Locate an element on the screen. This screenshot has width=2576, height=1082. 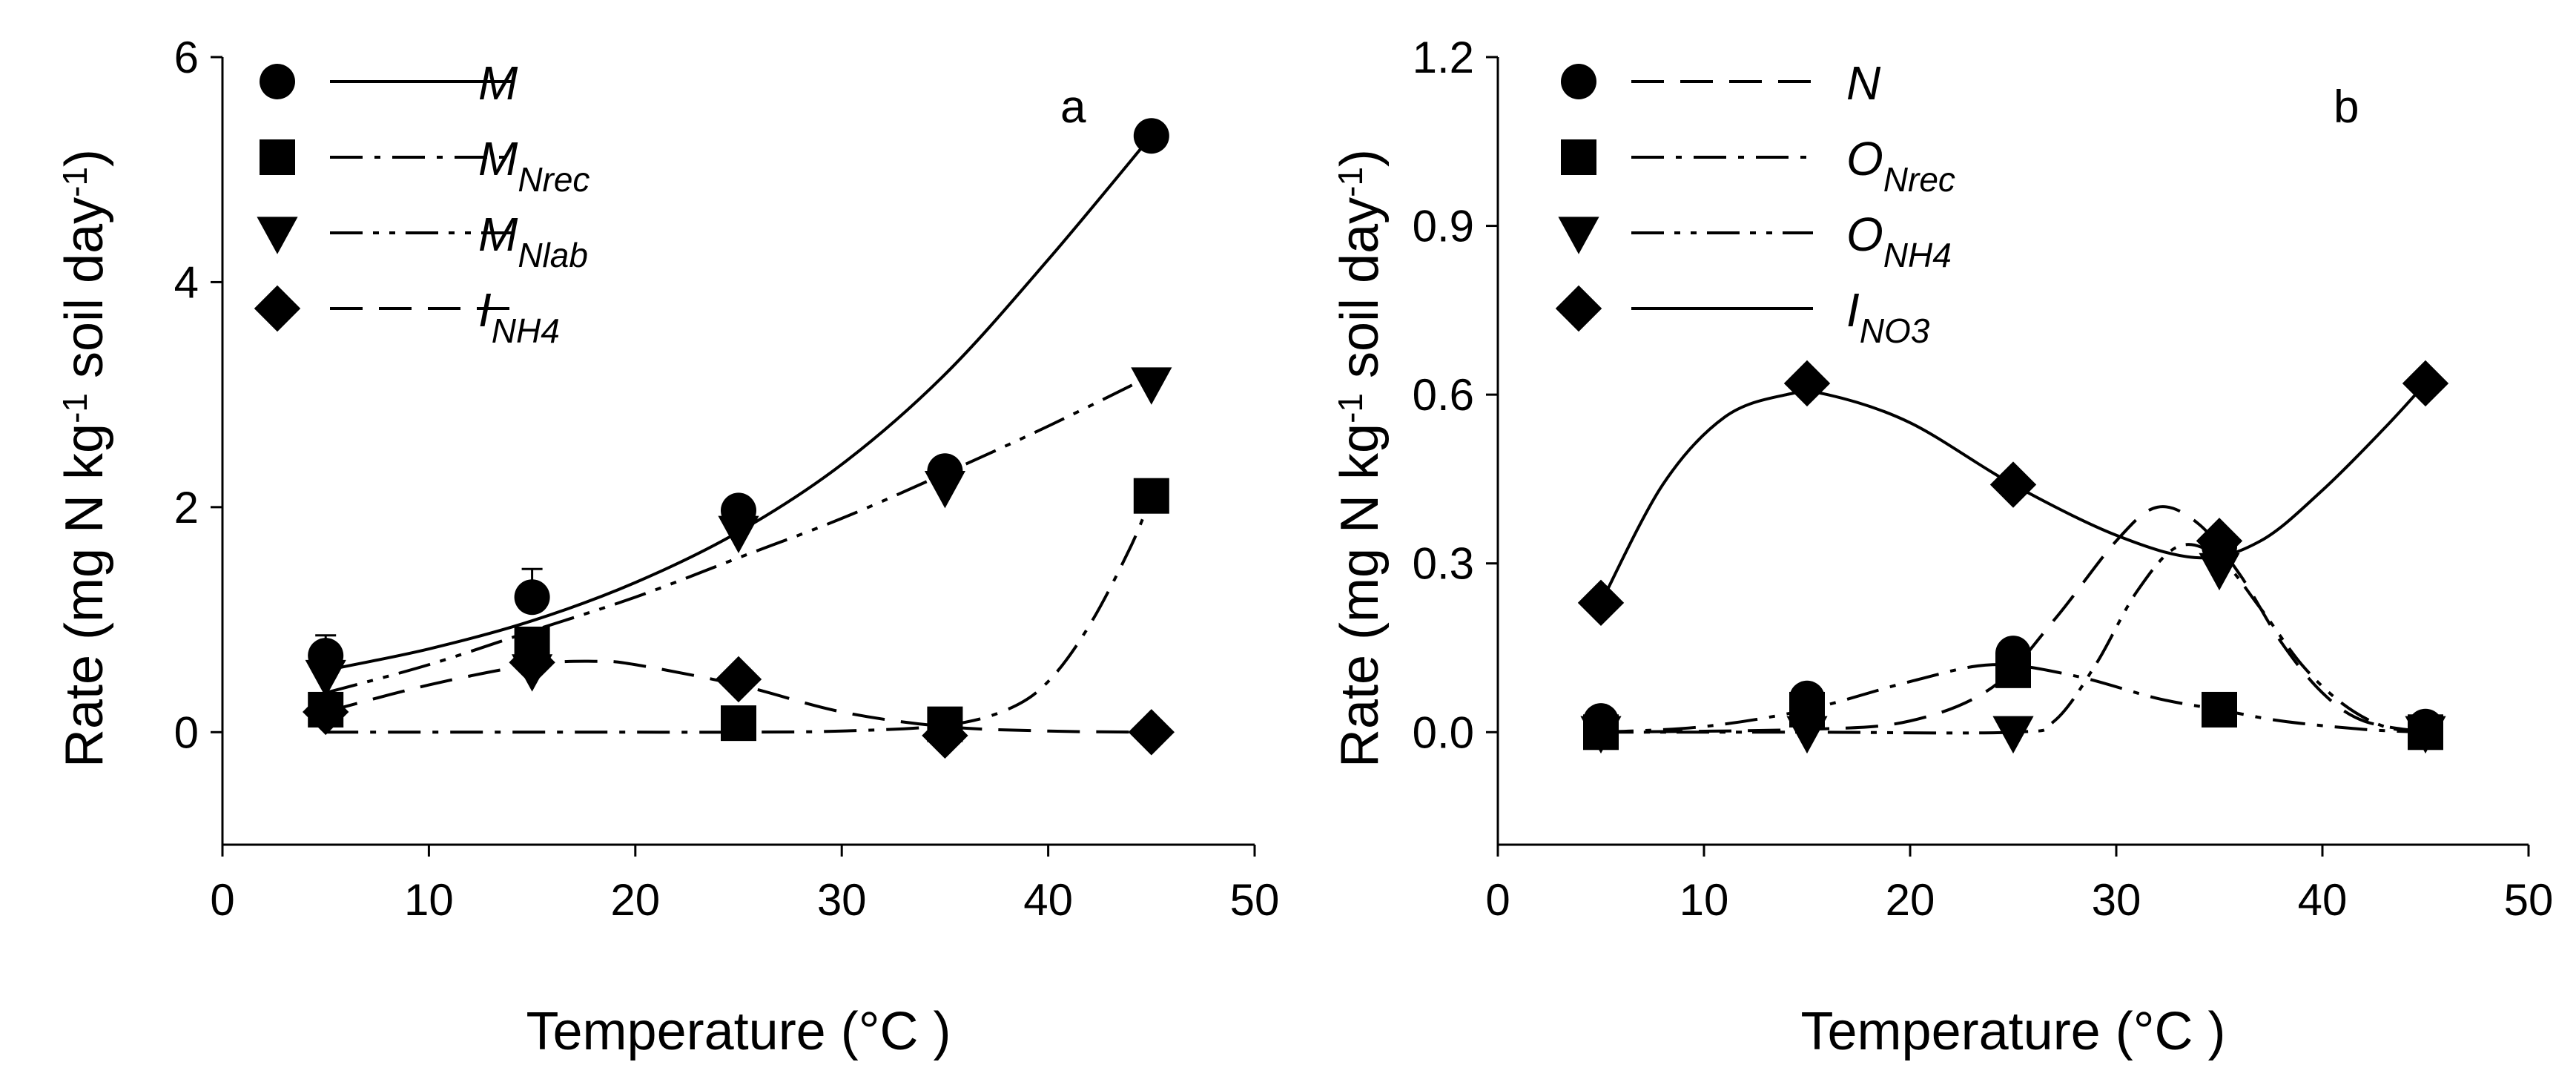
legend-label-MNlab: MNlab is located at coordinates (533, 241).